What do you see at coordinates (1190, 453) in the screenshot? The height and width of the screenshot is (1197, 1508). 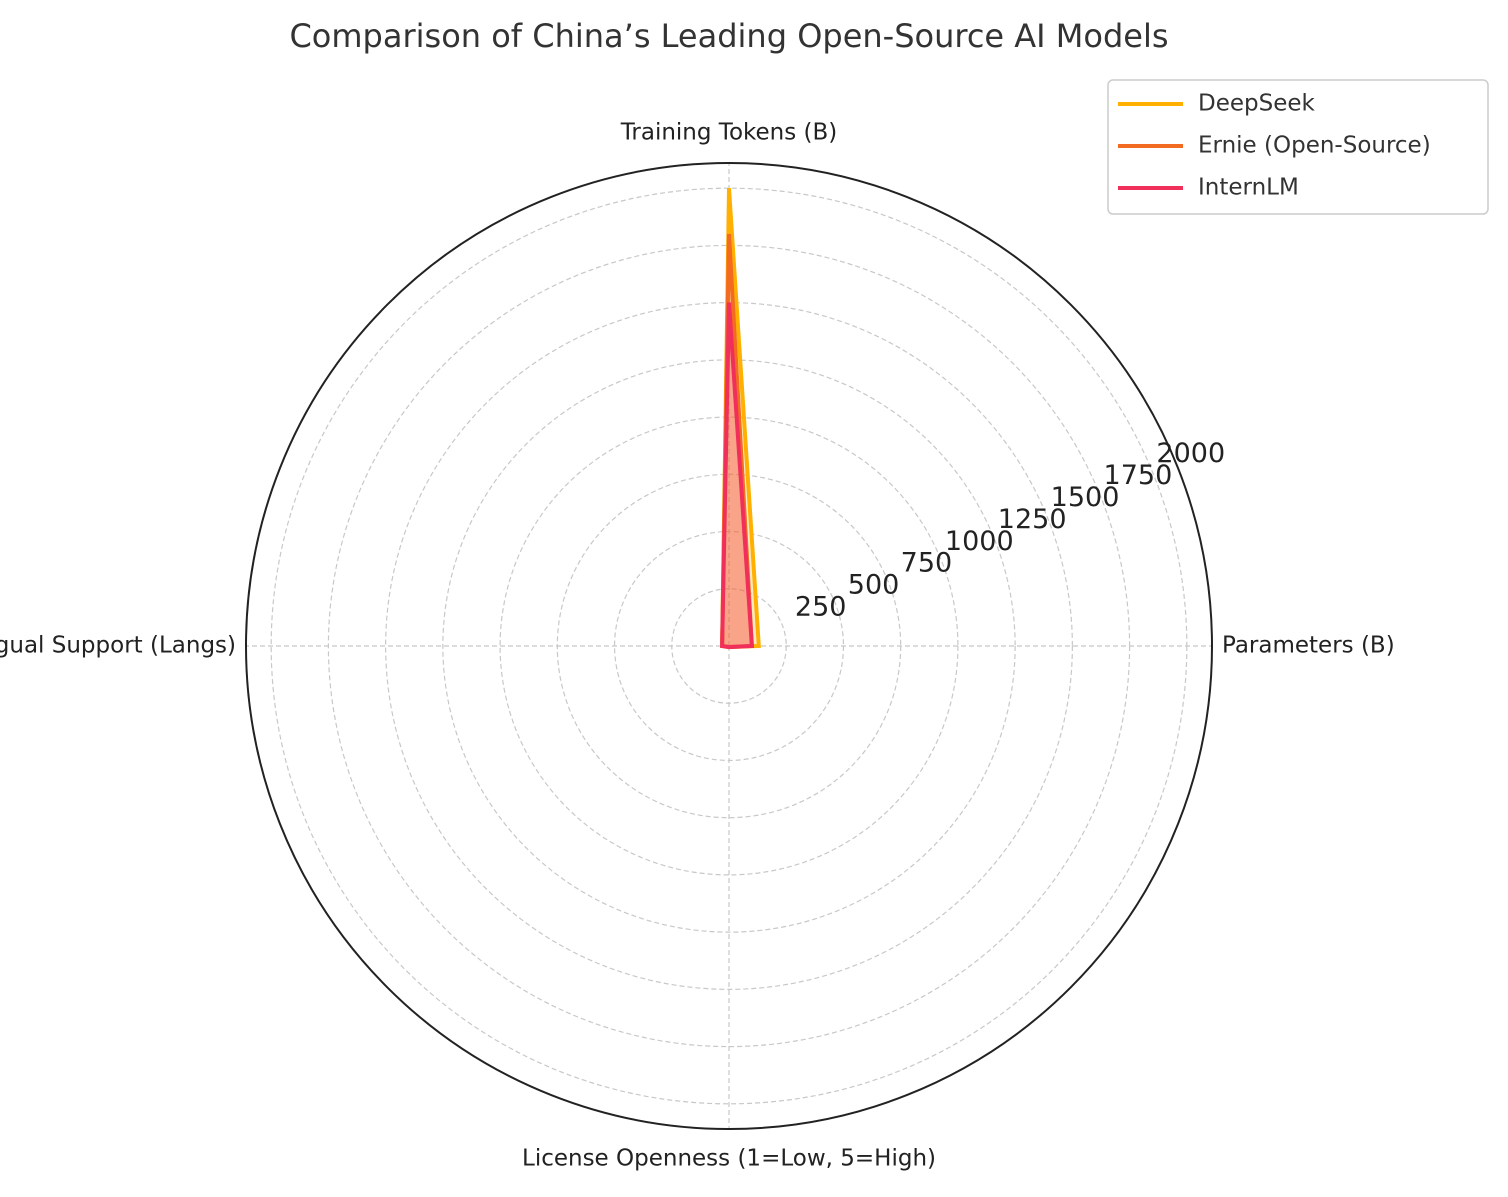 I see `r-tick-label: 2000` at bounding box center [1190, 453].